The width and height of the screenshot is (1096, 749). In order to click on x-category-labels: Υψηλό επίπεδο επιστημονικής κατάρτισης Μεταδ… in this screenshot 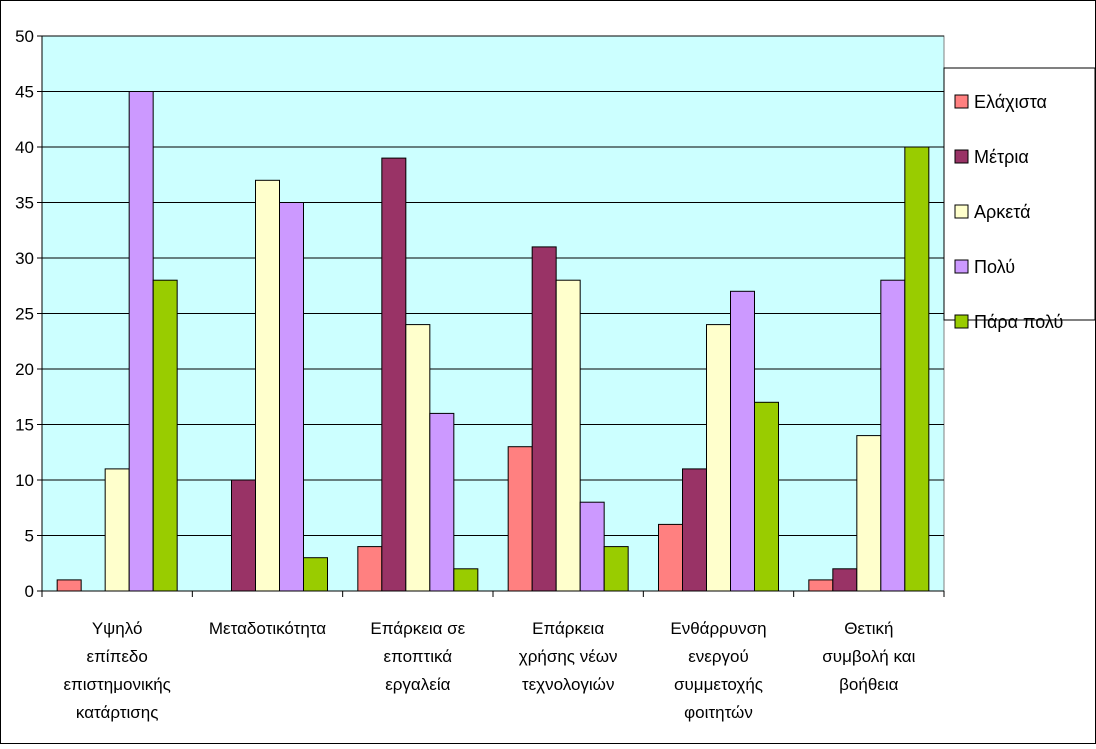, I will do `click(489, 670)`.